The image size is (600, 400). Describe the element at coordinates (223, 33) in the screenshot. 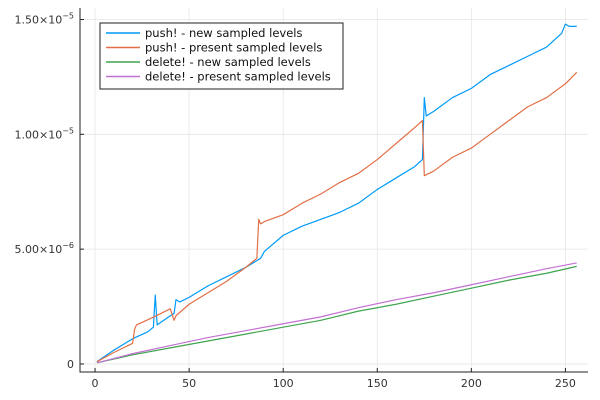

I see `legend-label: push! - new sampled levels` at that location.